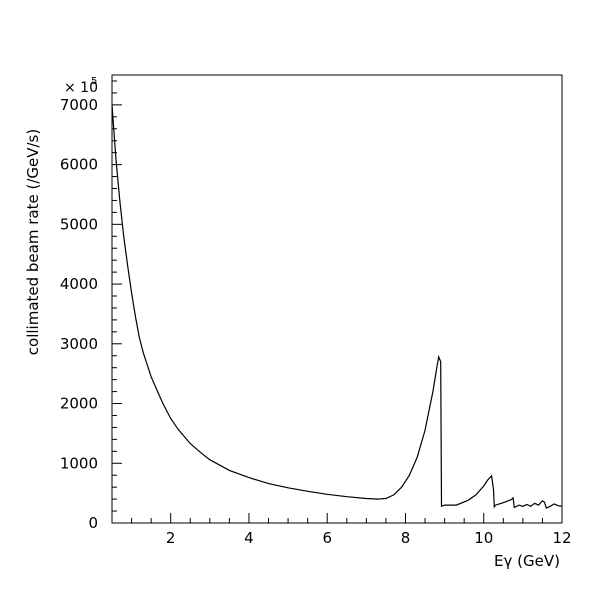 The height and width of the screenshot is (600, 600). Describe the element at coordinates (79, 404) in the screenshot. I see `y-tick-label: 2000` at that location.